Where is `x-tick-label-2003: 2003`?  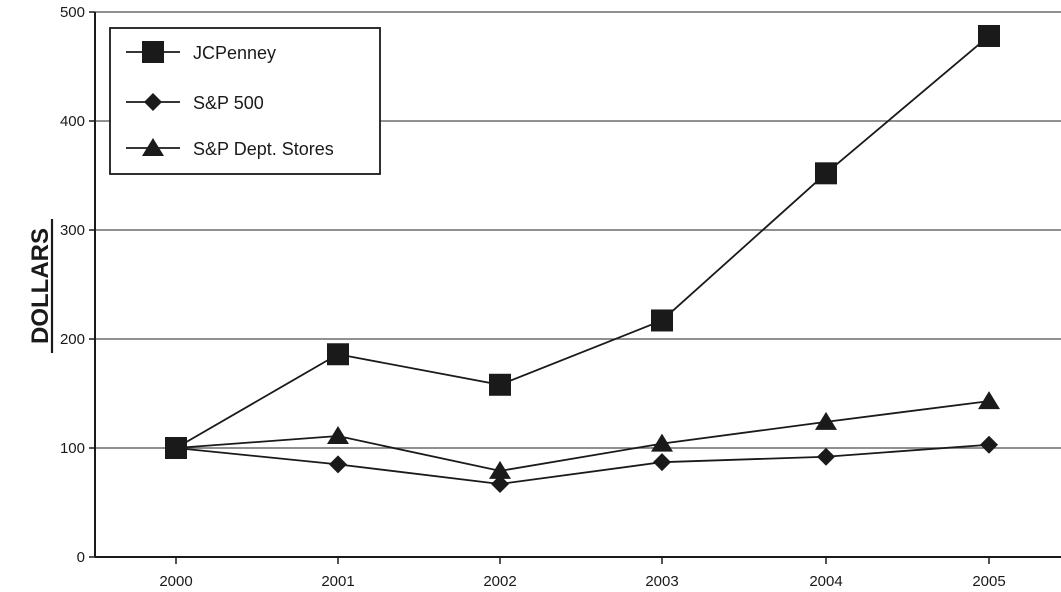
x-tick-label-2003: 2003 is located at coordinates (661, 581).